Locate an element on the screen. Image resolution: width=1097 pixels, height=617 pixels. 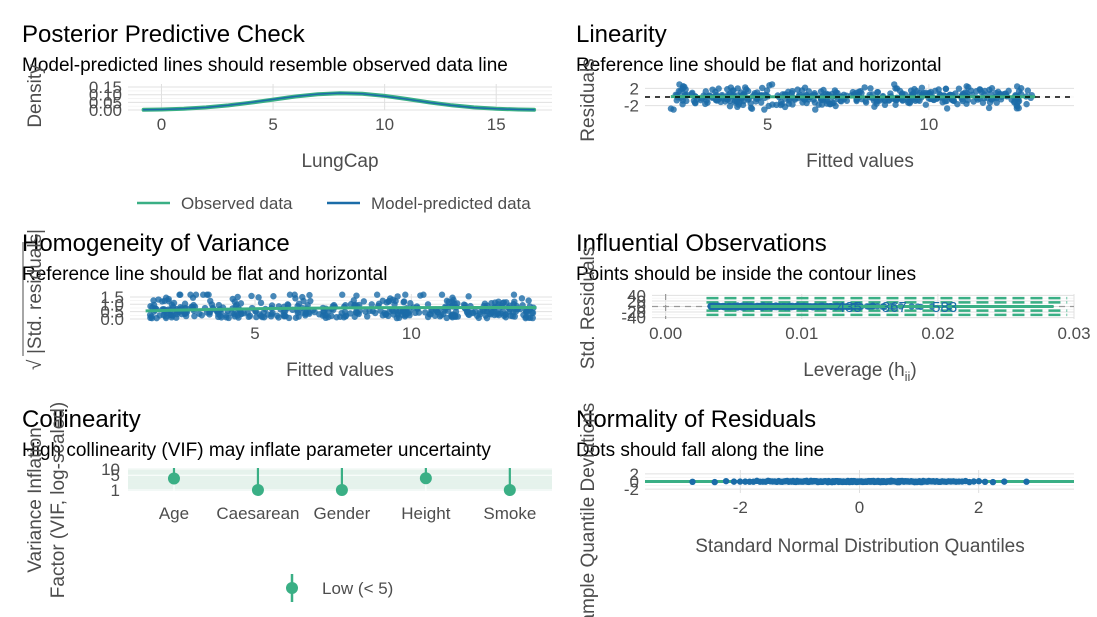
homogeneity-y-label-sqrt: √ is located at coordinates (35, 364).